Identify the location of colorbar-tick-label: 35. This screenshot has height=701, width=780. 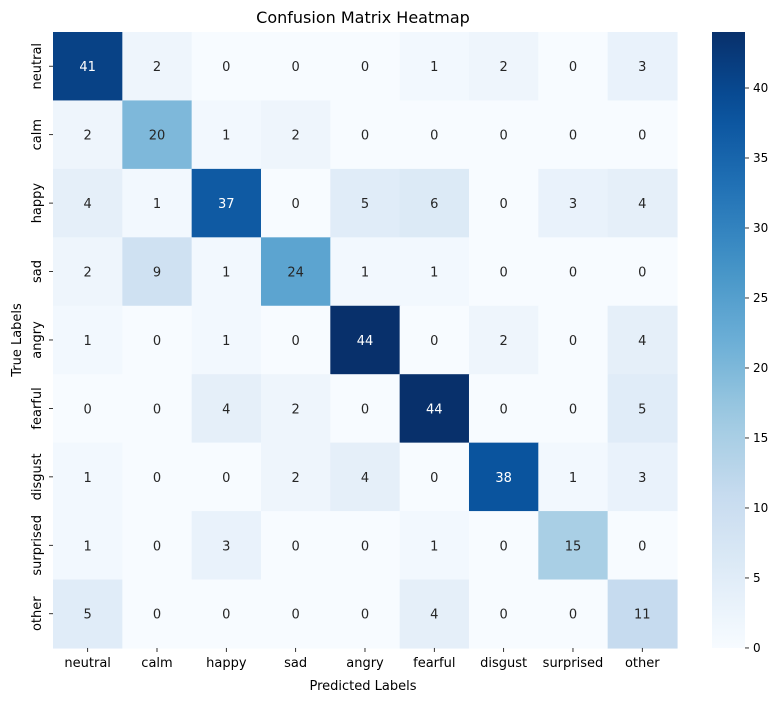
(760, 158).